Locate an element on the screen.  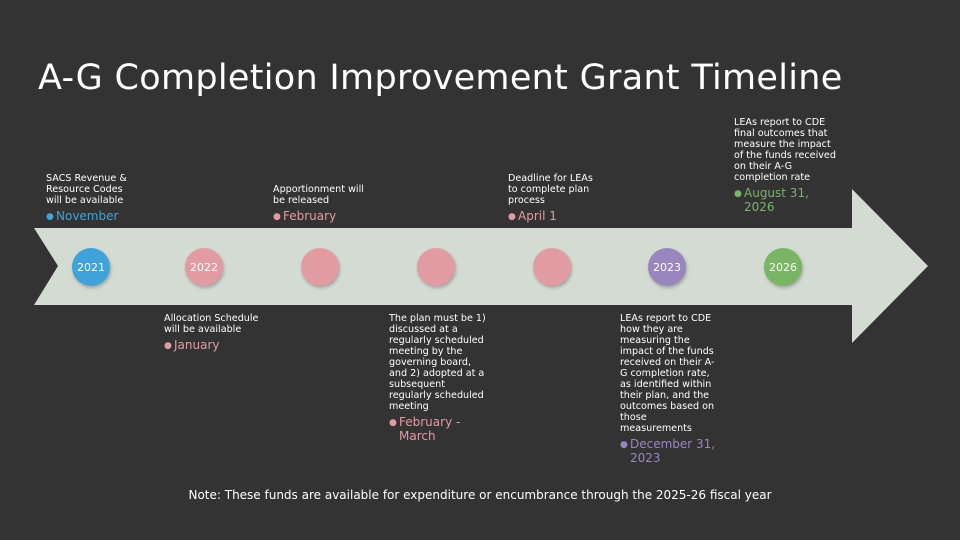
timeline-node-2026: 2026 is located at coordinates (783, 267).